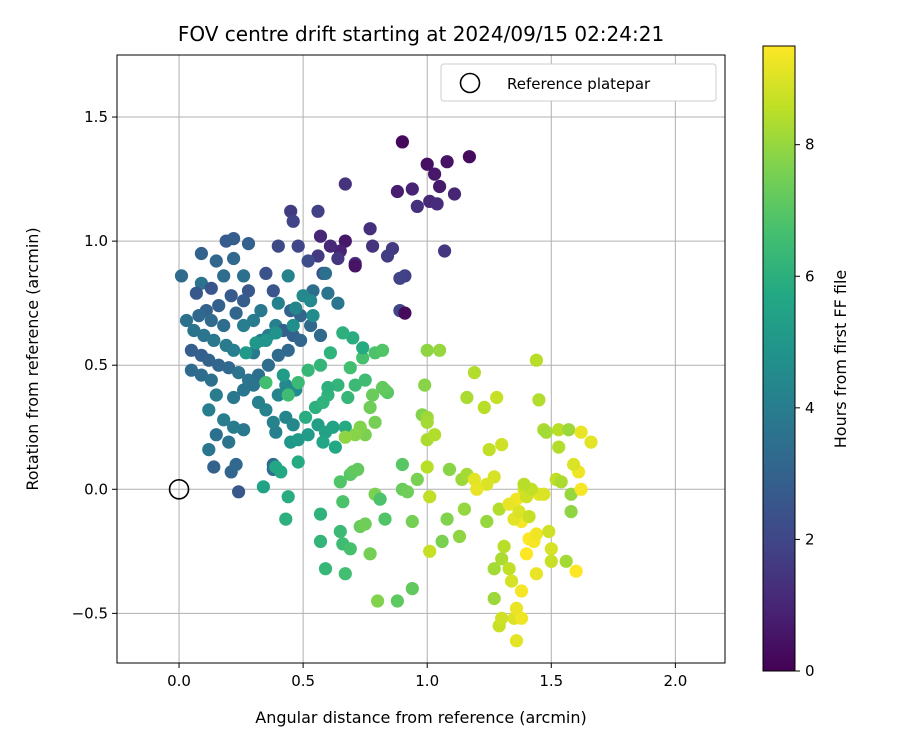  What do you see at coordinates (840, 359) in the screenshot?
I see `colorbar-label: Hours from first FF file` at bounding box center [840, 359].